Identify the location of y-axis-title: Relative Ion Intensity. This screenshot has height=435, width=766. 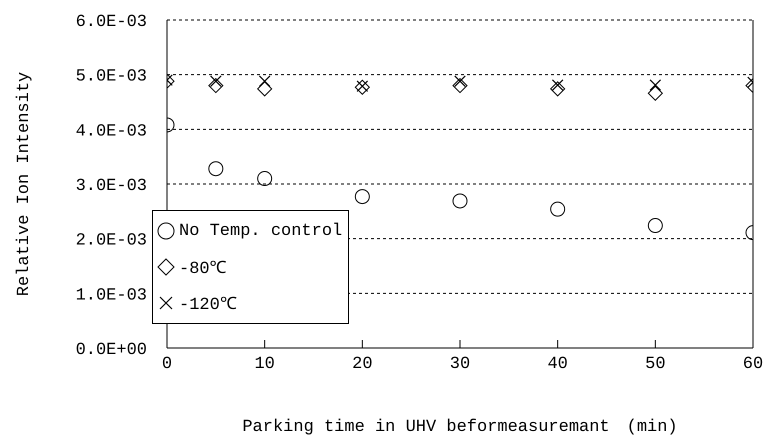
(24, 184).